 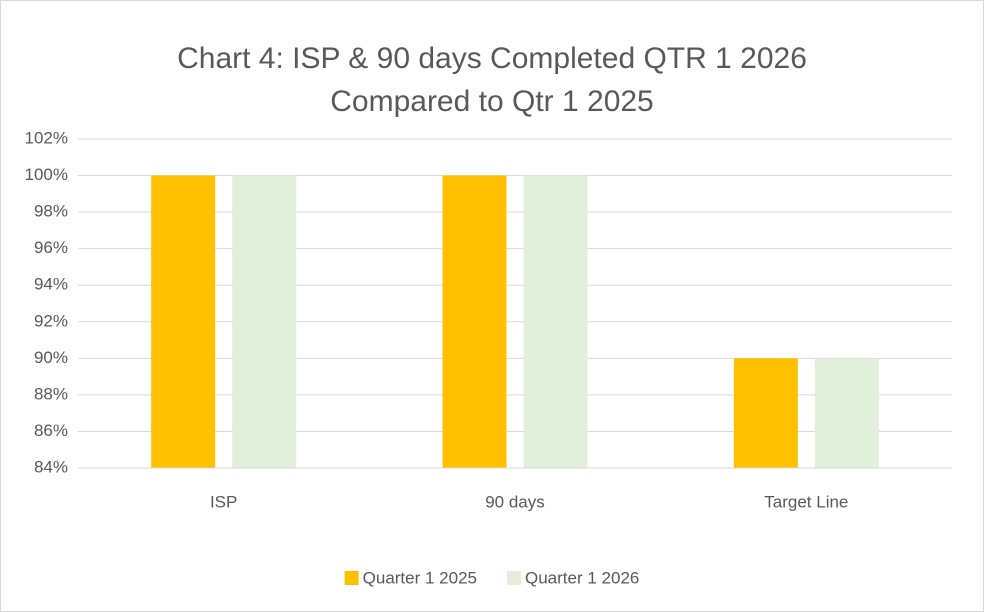 I want to click on legend-label: Quarter 1 2025, so click(x=420, y=577).